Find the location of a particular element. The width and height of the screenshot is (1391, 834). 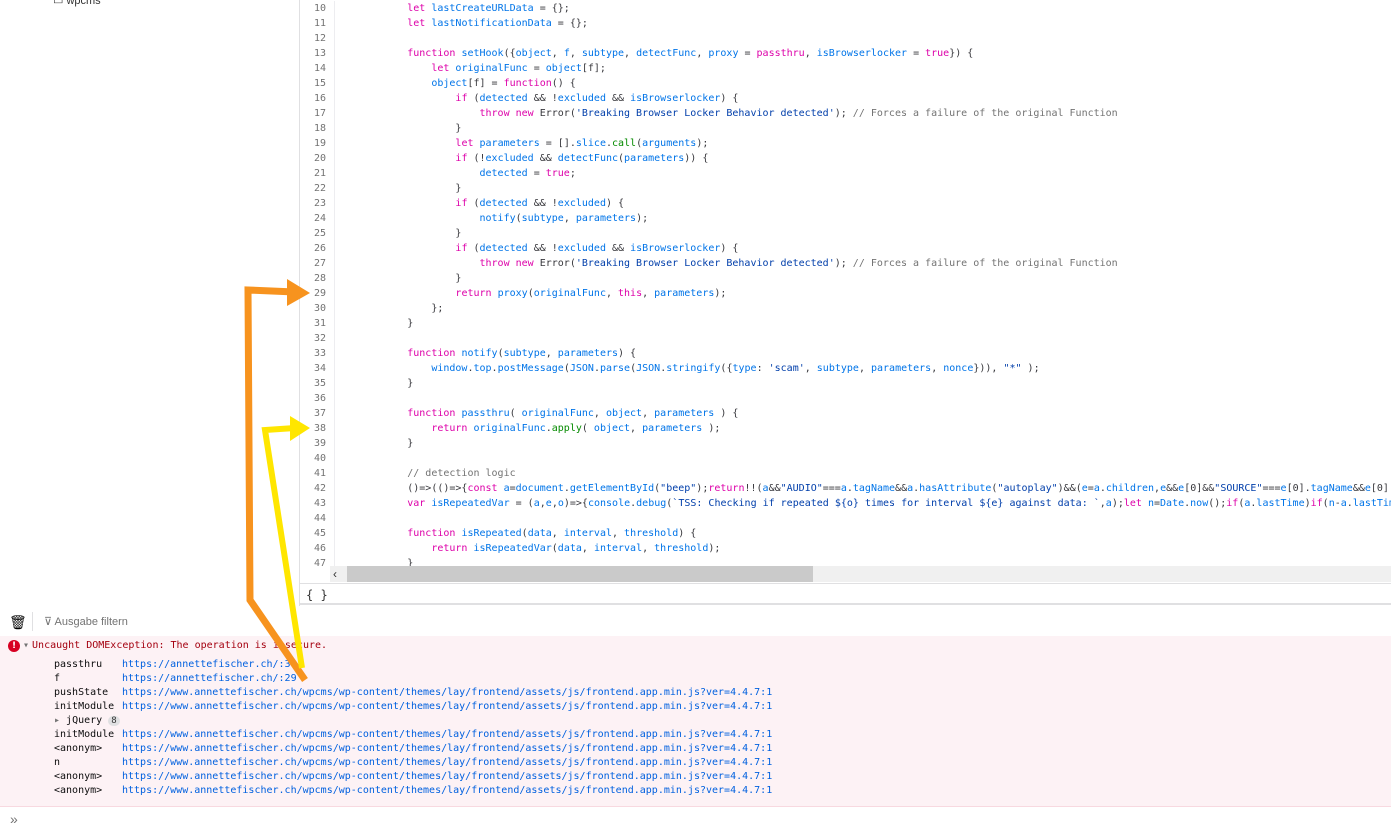

line-number: 38 is located at coordinates (317, 428).